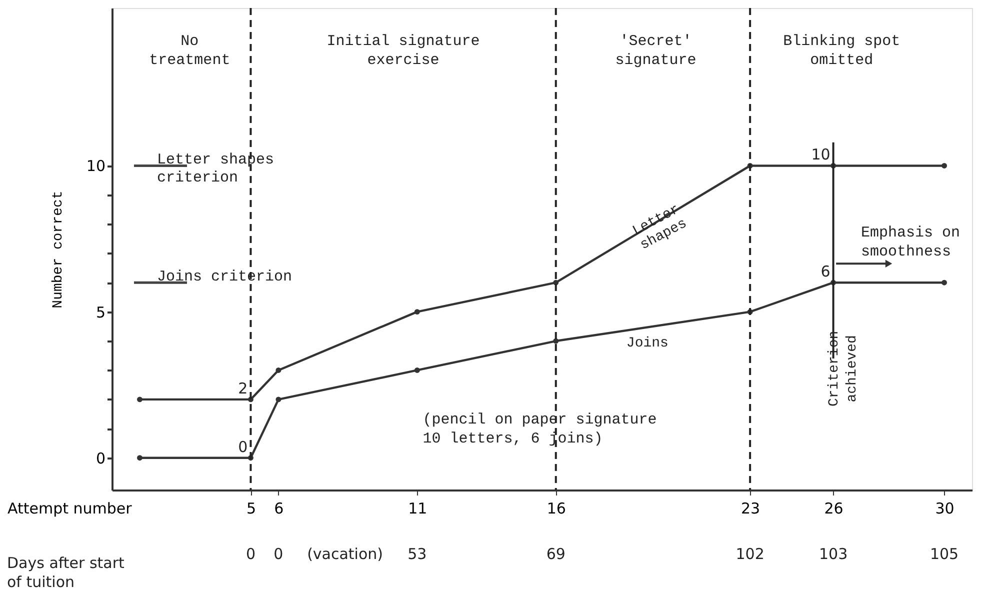 This screenshot has width=997, height=595. What do you see at coordinates (243, 447) in the screenshot?
I see `data-label: 0` at bounding box center [243, 447].